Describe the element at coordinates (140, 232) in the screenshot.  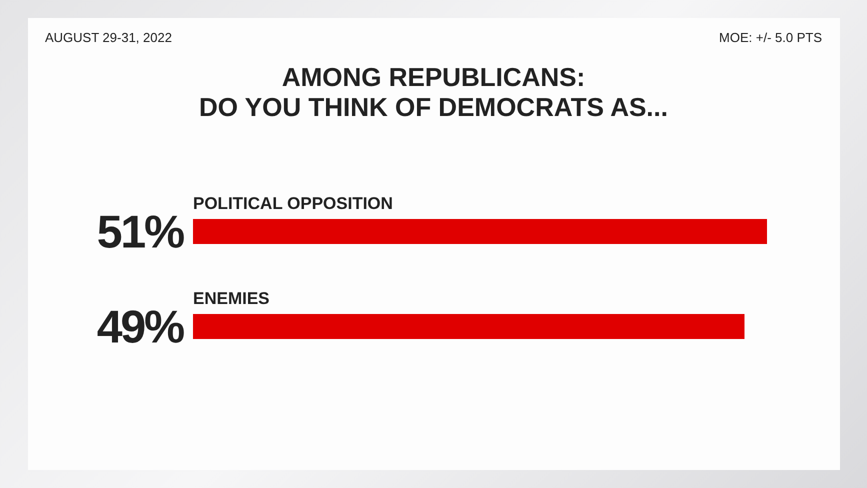
I see `data-label: 51%` at that location.